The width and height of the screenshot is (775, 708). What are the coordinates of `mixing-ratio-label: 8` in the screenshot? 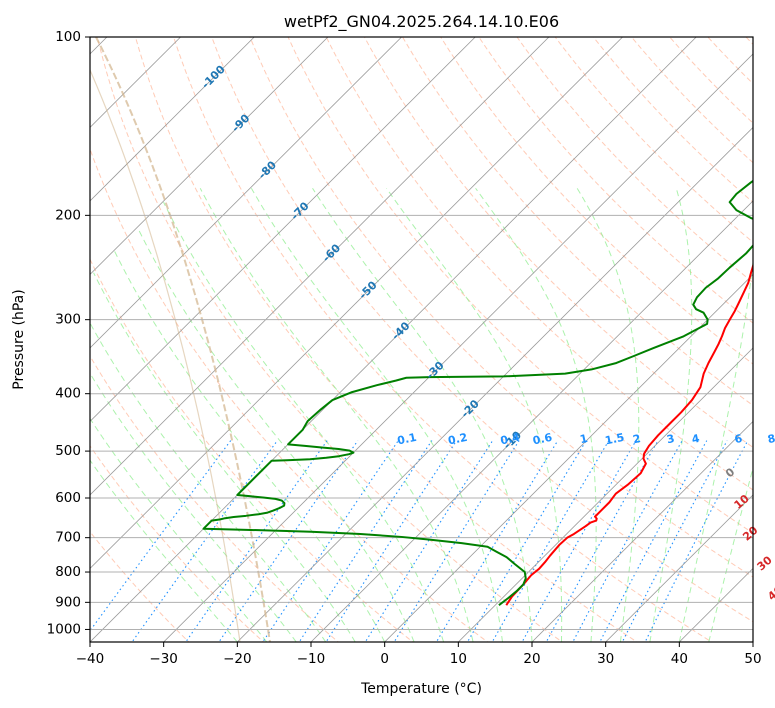 It's located at (770, 439).